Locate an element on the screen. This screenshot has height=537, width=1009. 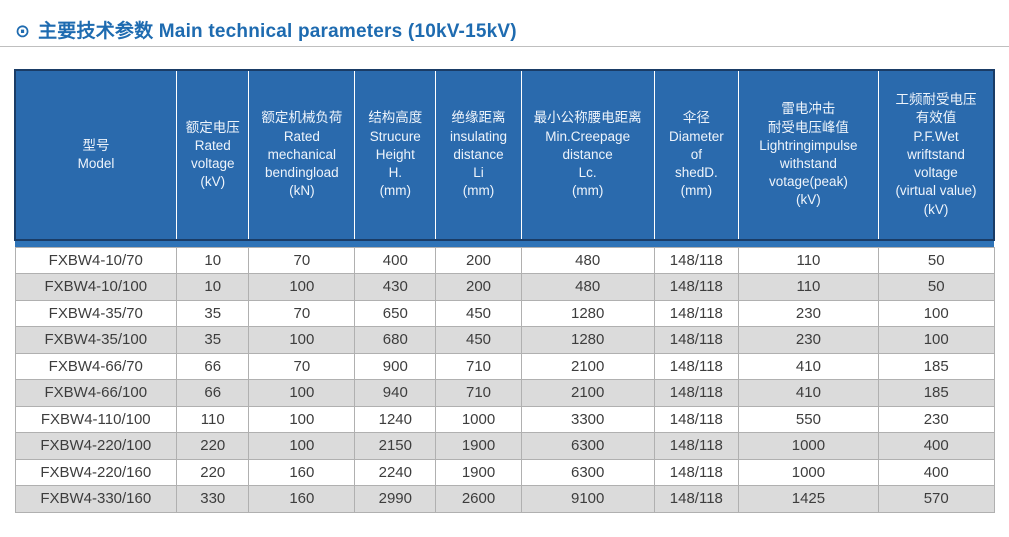
table-row-FXBW4-35/100: FXBW4-35/100 35 100 680 450 1280 148/118 230 100 is located at coordinates (504, 340).